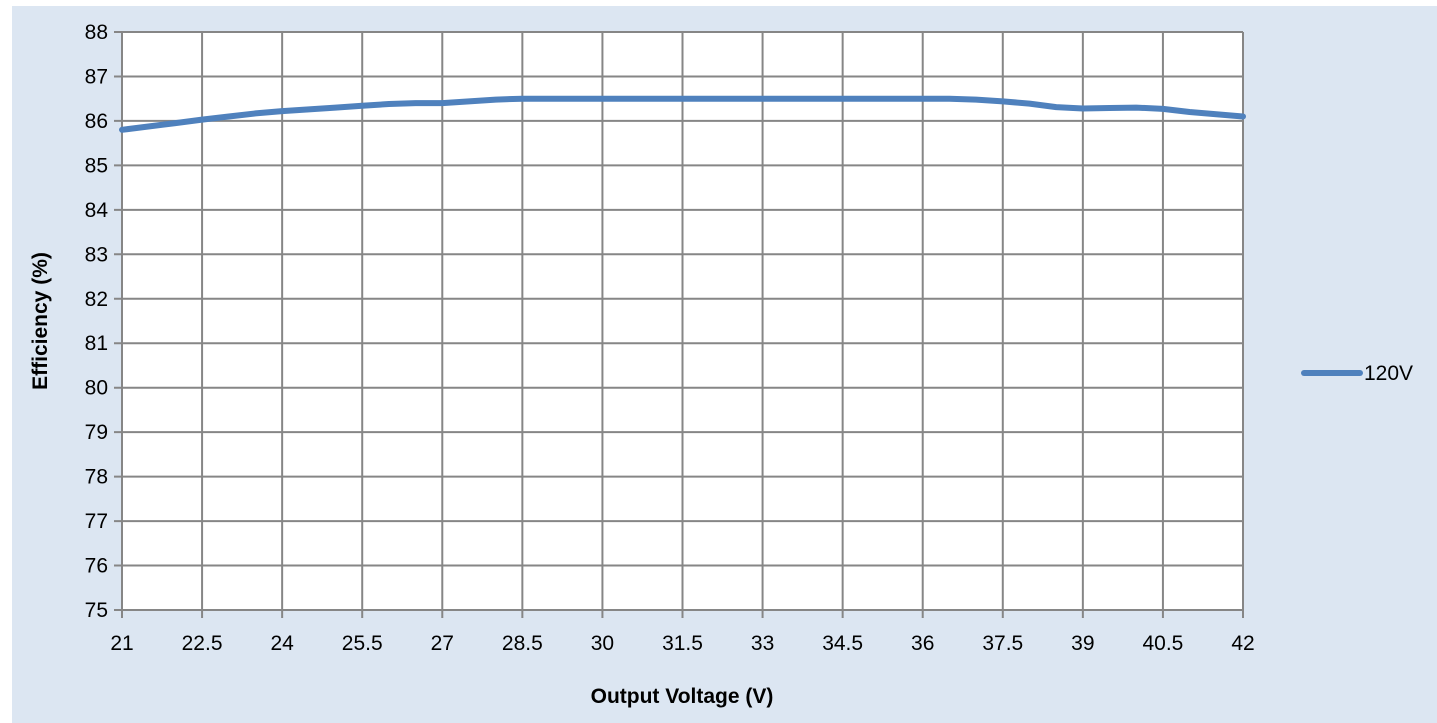 This screenshot has width=1437, height=723. Describe the element at coordinates (96, 32) in the screenshot. I see `y-tick-label: 88` at that location.